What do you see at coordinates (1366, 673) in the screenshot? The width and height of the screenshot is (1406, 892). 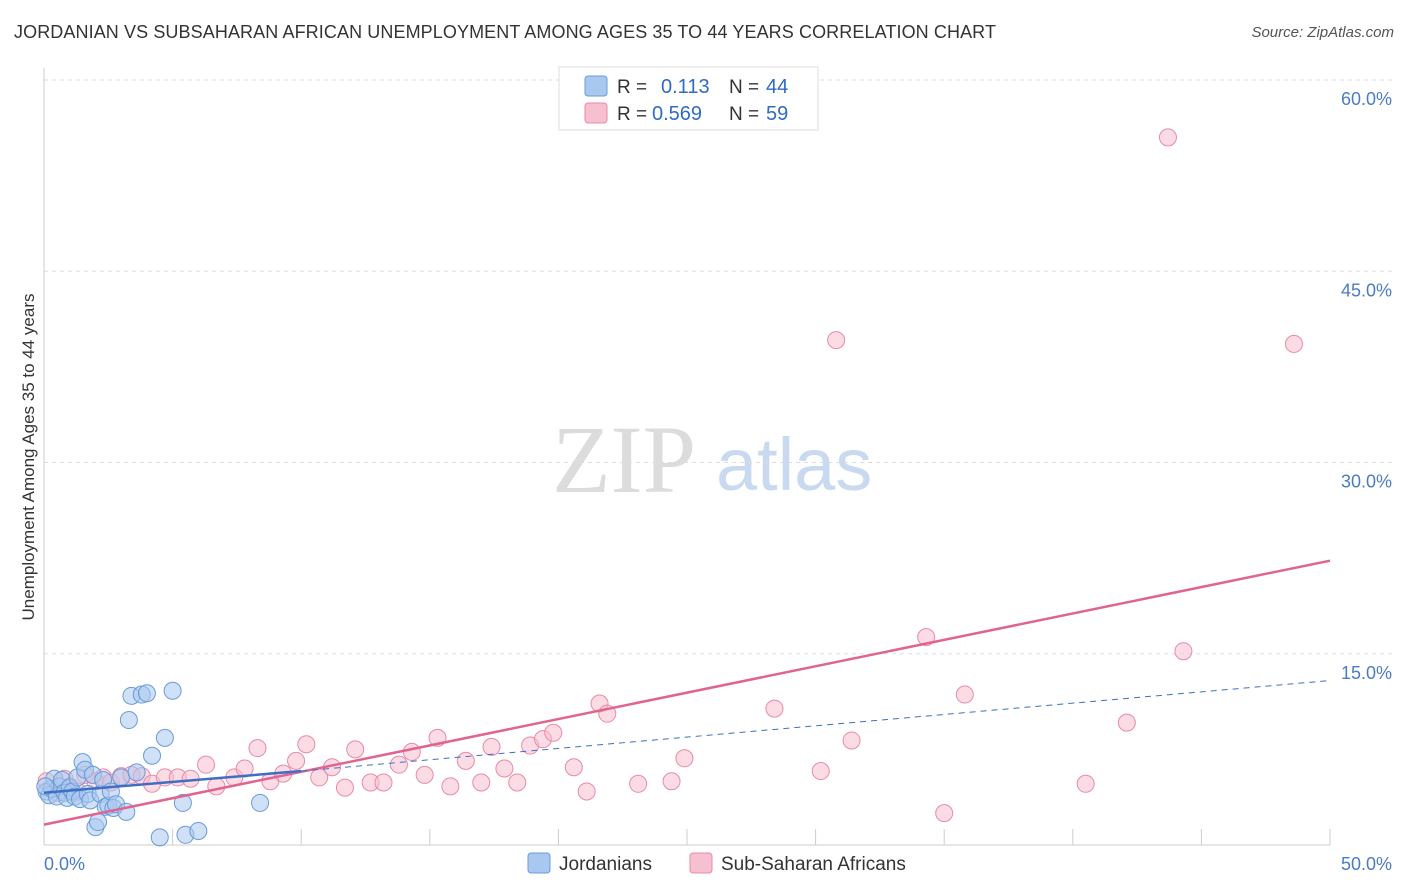 I see `y-tick-label: 15.0%` at bounding box center [1366, 673].